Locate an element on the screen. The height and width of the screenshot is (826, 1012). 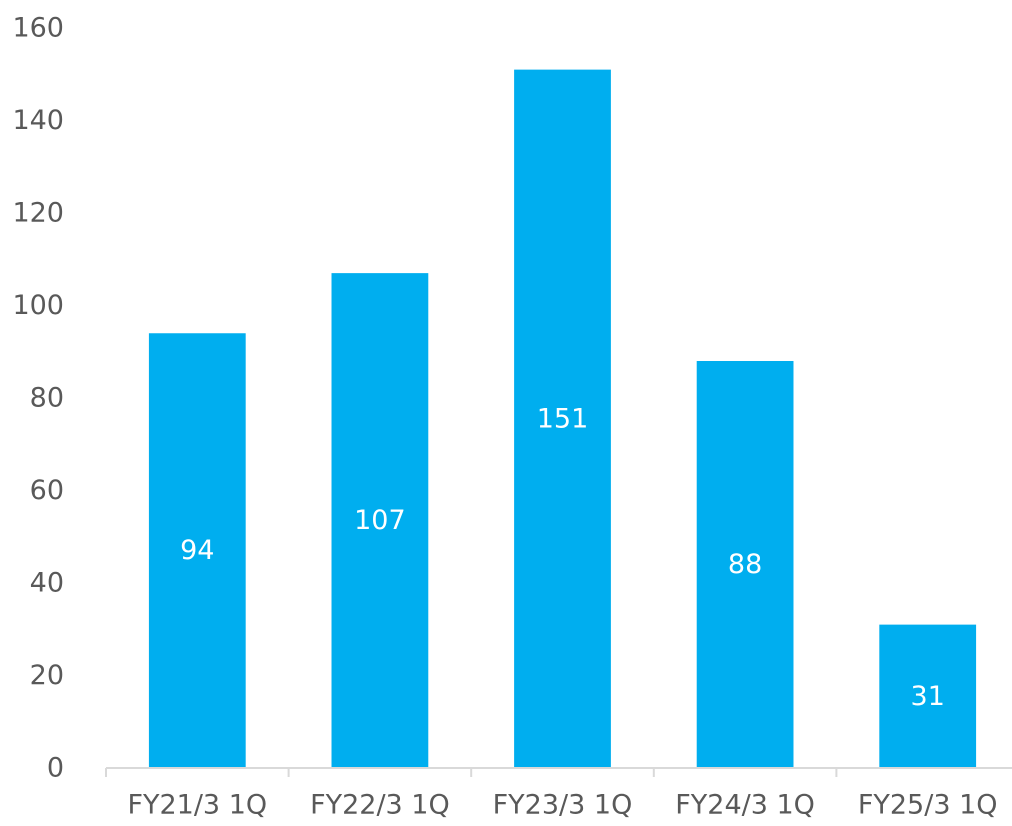
bar-data-label: 88 is located at coordinates (745, 564).